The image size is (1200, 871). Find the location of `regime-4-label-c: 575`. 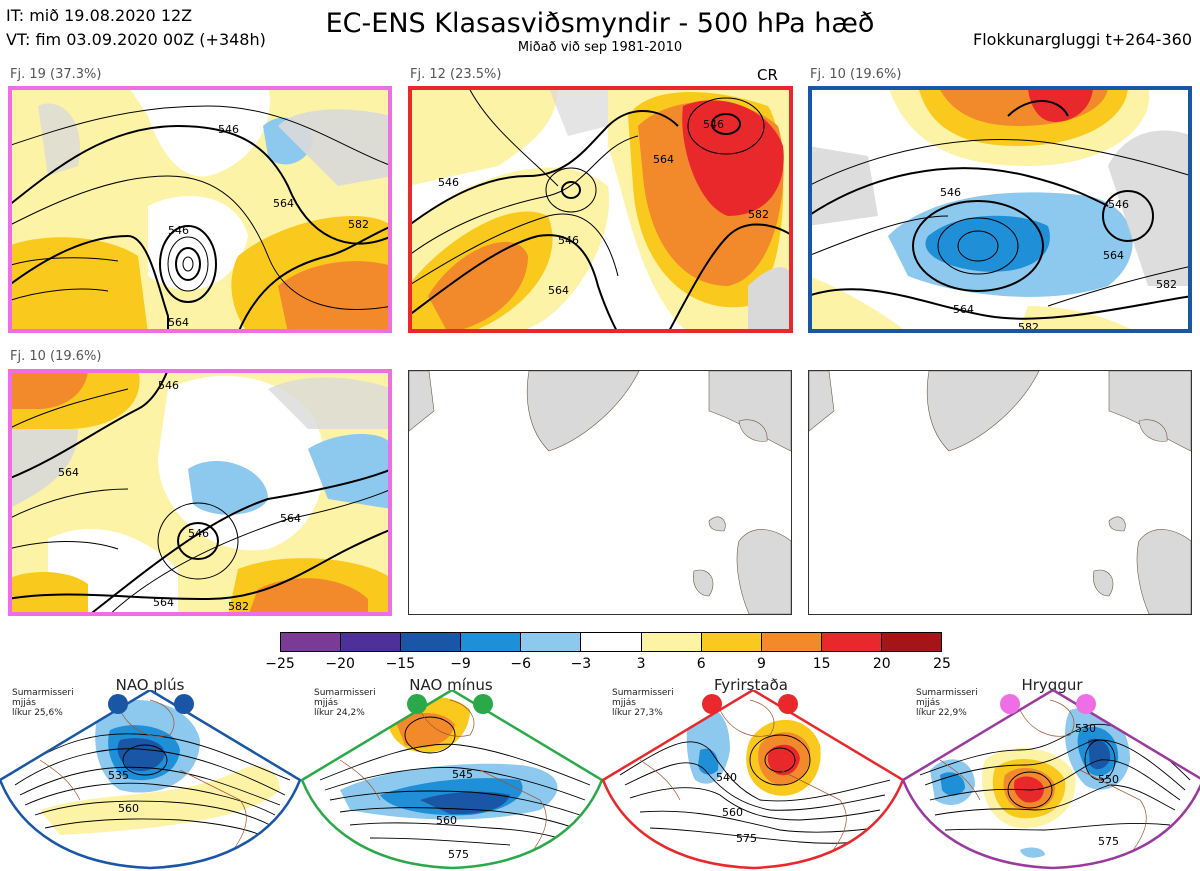

regime-4-label-c: 575 is located at coordinates (1108, 841).